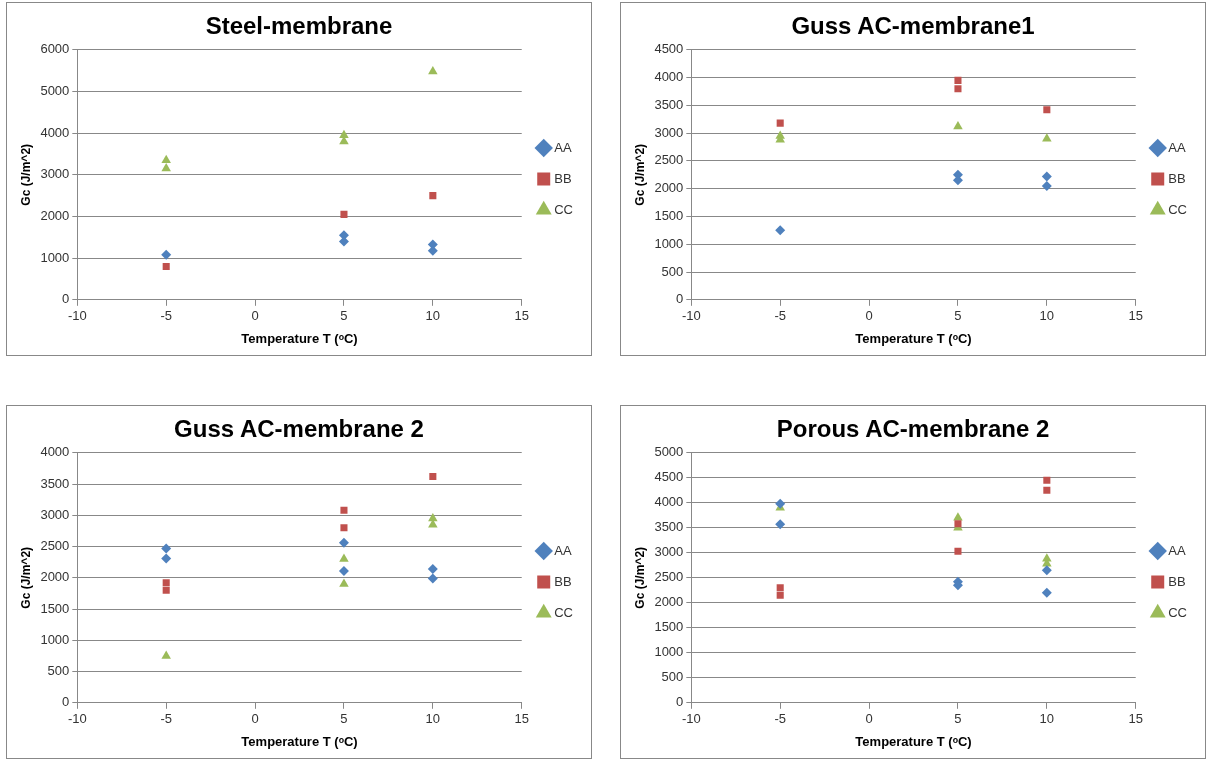 This screenshot has width=1206, height=761. I want to click on chart-title: Guss AC-membrane1, so click(913, 26).